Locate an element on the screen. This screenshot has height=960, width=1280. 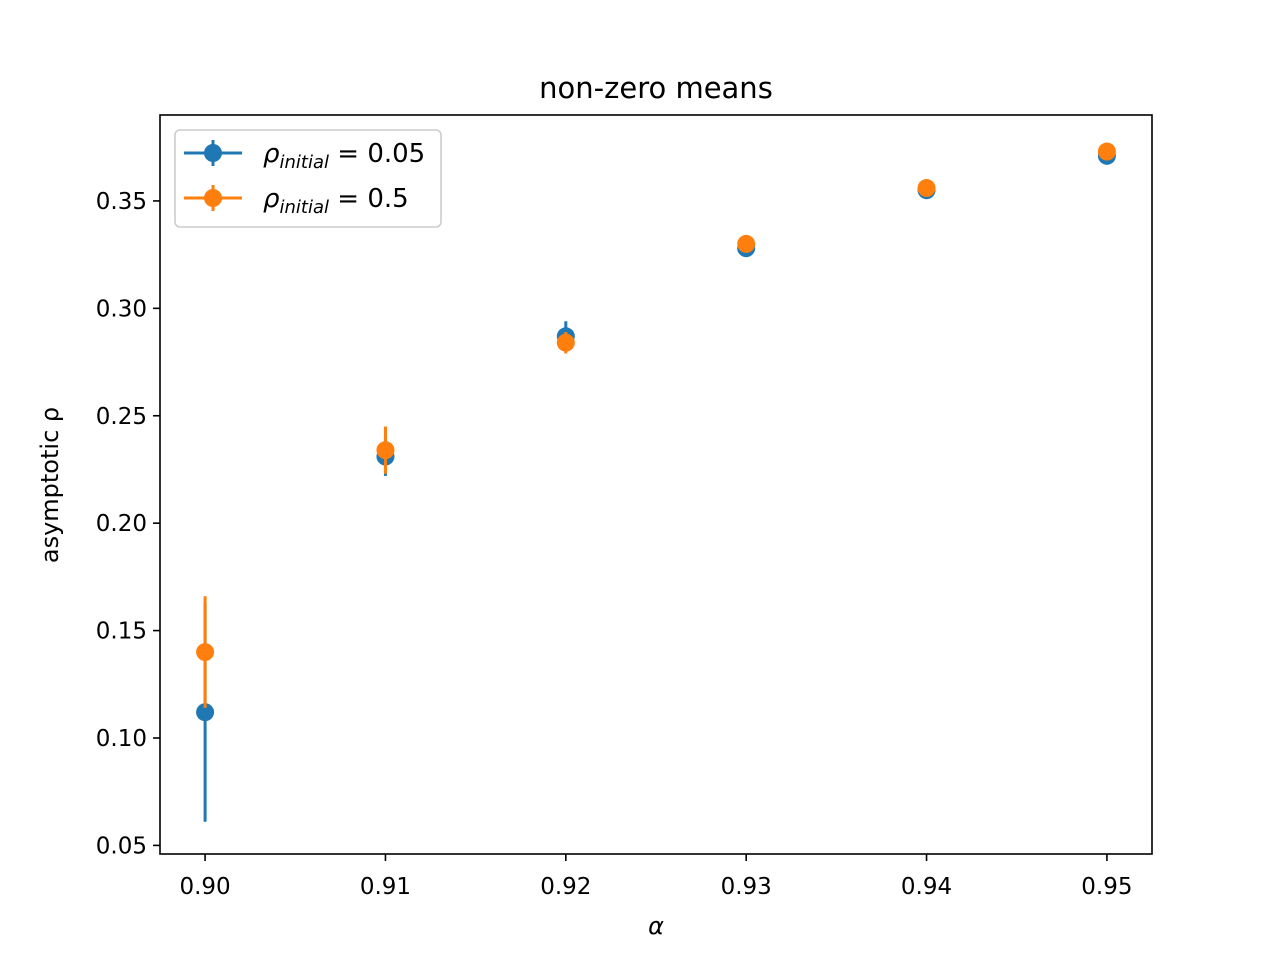
y-tick-label: 0.30 is located at coordinates (121, 309).